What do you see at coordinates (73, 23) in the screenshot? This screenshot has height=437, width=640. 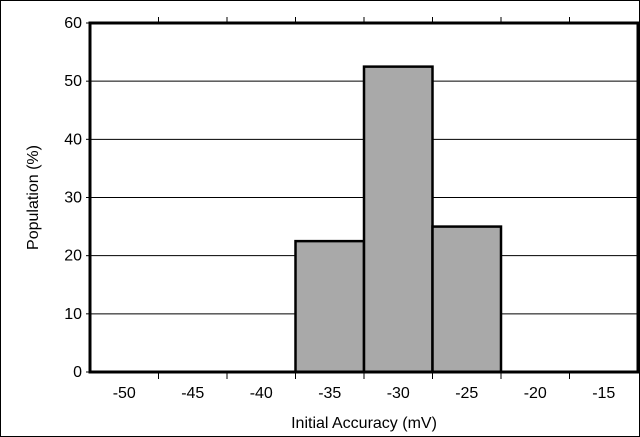 I see `y-tick-label: 60` at bounding box center [73, 23].